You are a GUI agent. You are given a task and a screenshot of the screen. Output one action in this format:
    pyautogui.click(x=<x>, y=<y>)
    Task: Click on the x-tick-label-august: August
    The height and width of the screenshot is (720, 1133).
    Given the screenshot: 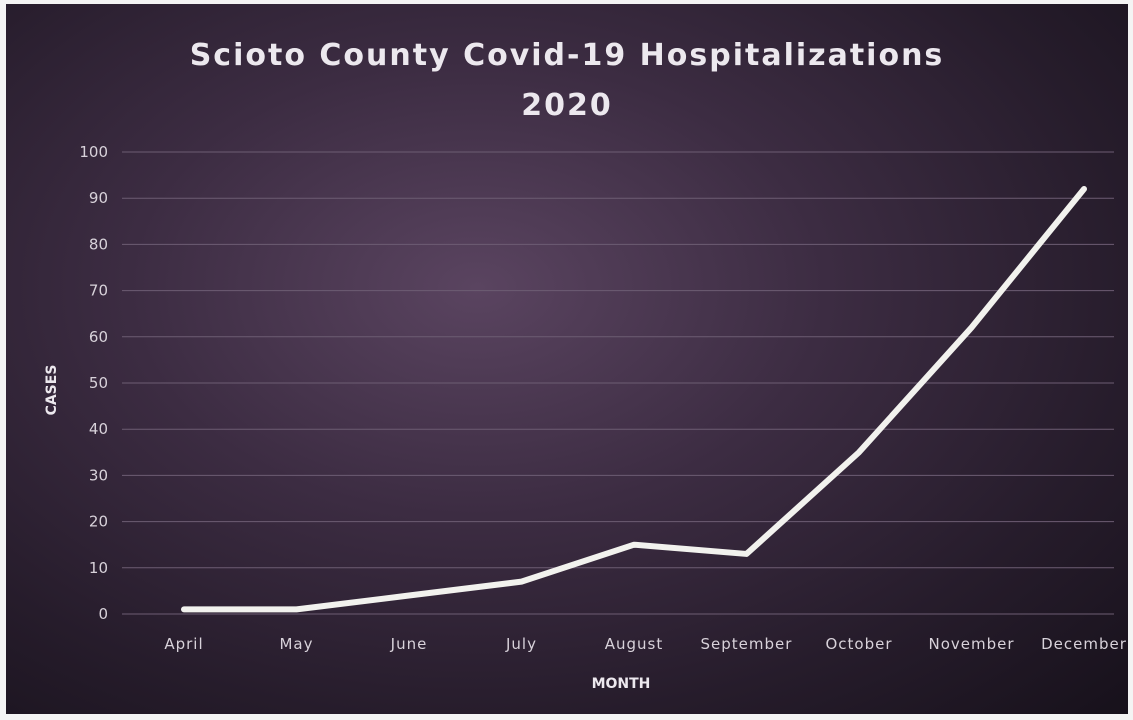 What is the action you would take?
    pyautogui.click(x=634, y=644)
    